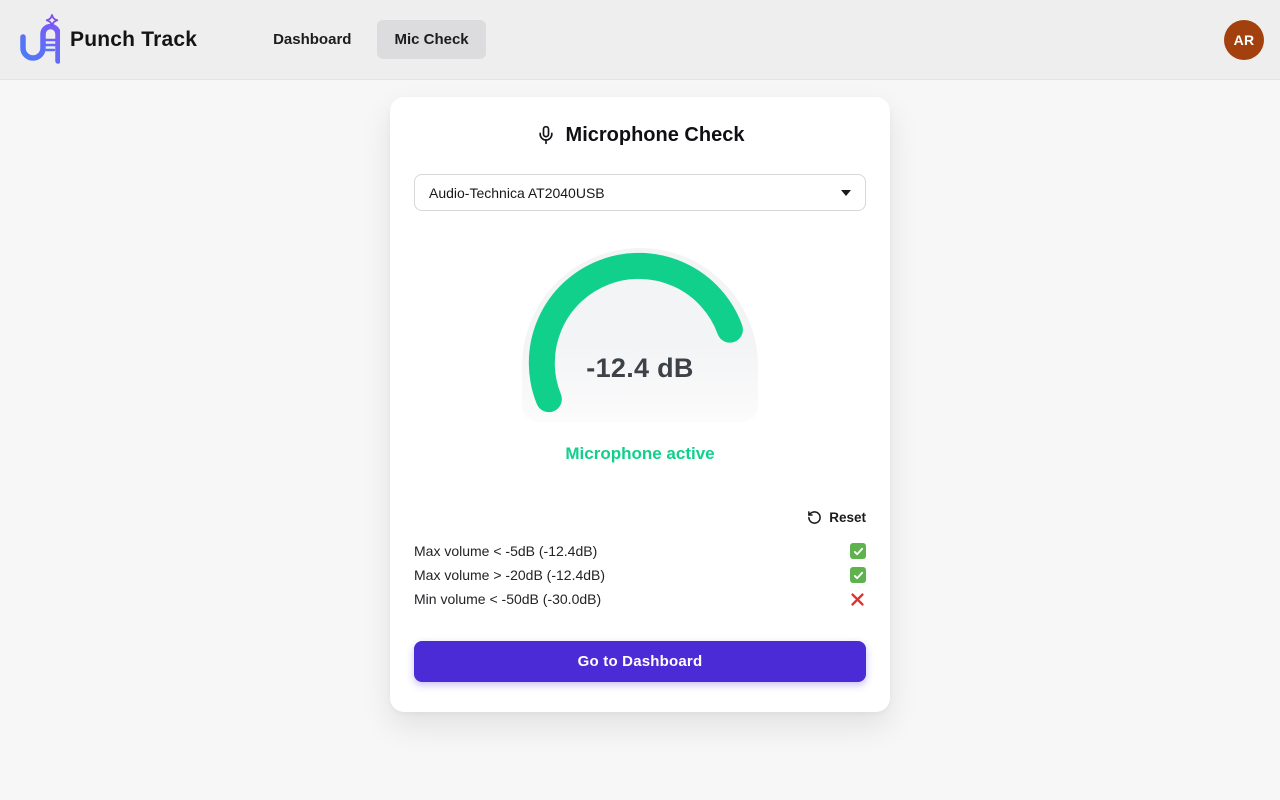  I want to click on chevron-down-icon, so click(846, 192).